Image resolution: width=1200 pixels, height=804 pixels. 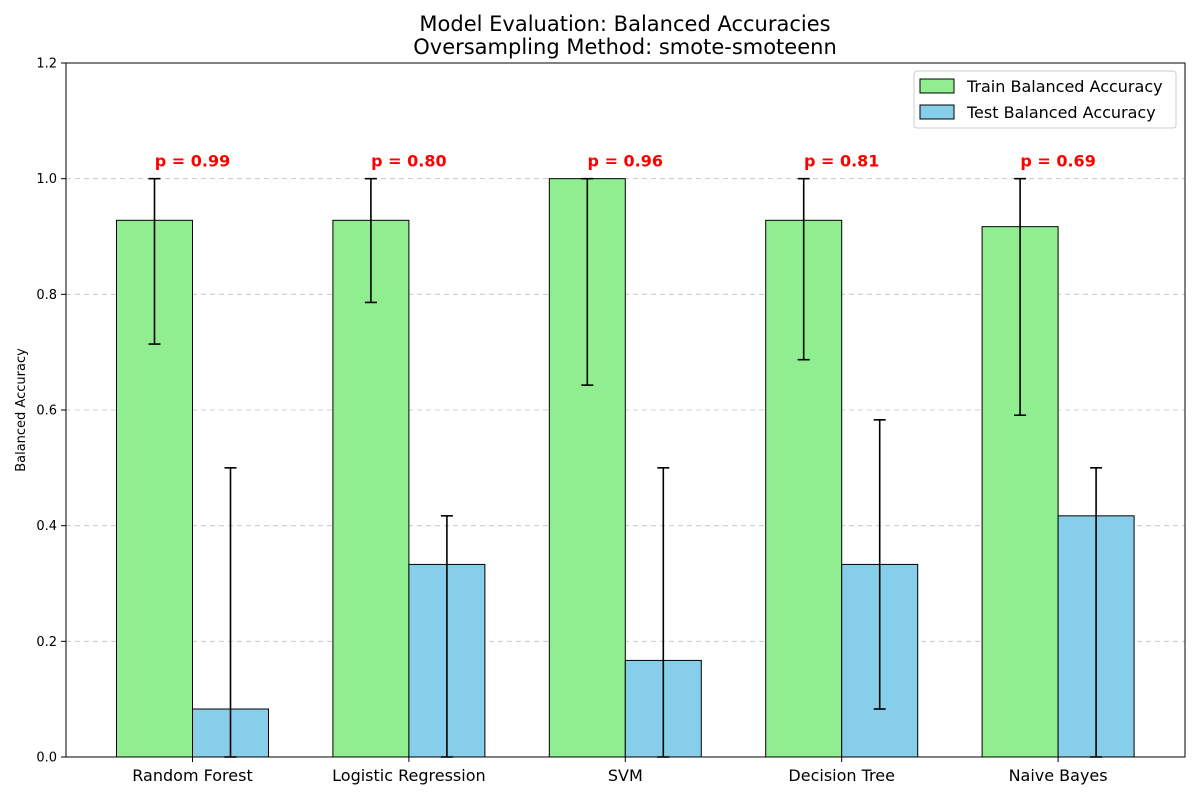 I want to click on y-tick-label: 0.8, so click(x=46, y=295).